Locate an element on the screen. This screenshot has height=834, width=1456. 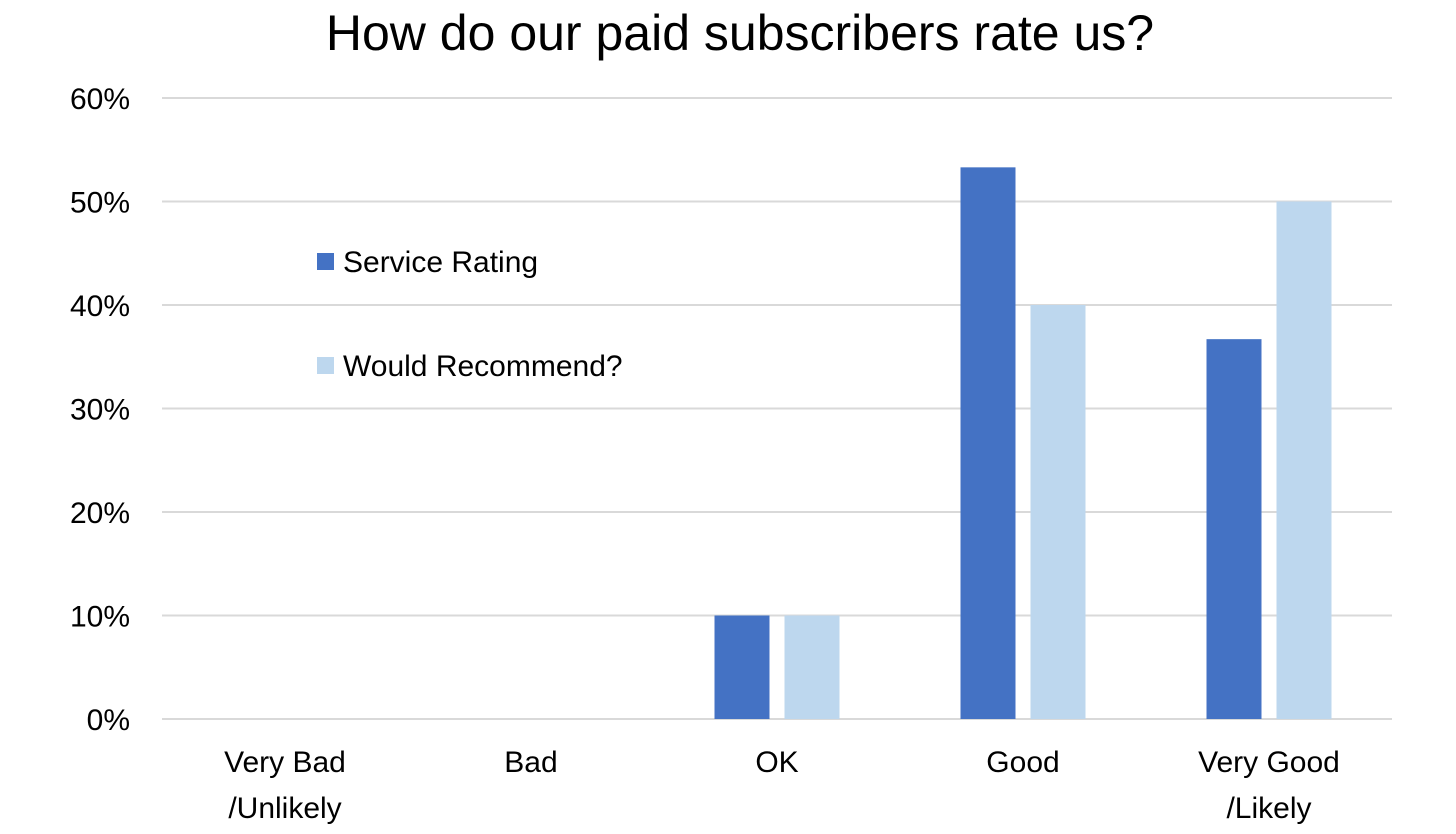
y-tick-label: 50% is located at coordinates (100, 203).